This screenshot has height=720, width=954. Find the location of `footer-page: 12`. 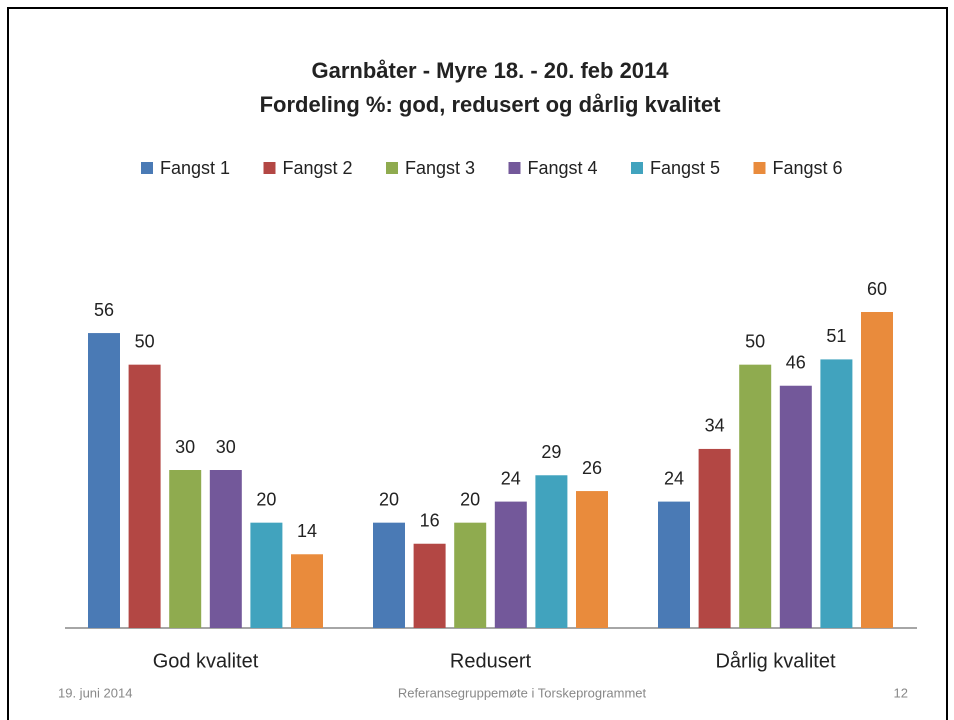

footer-page: 12 is located at coordinates (901, 692).